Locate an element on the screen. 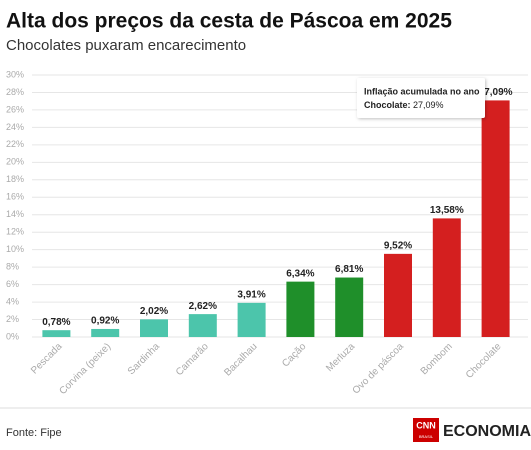 The width and height of the screenshot is (531, 450). y-tick-label: 2% is located at coordinates (12, 319).